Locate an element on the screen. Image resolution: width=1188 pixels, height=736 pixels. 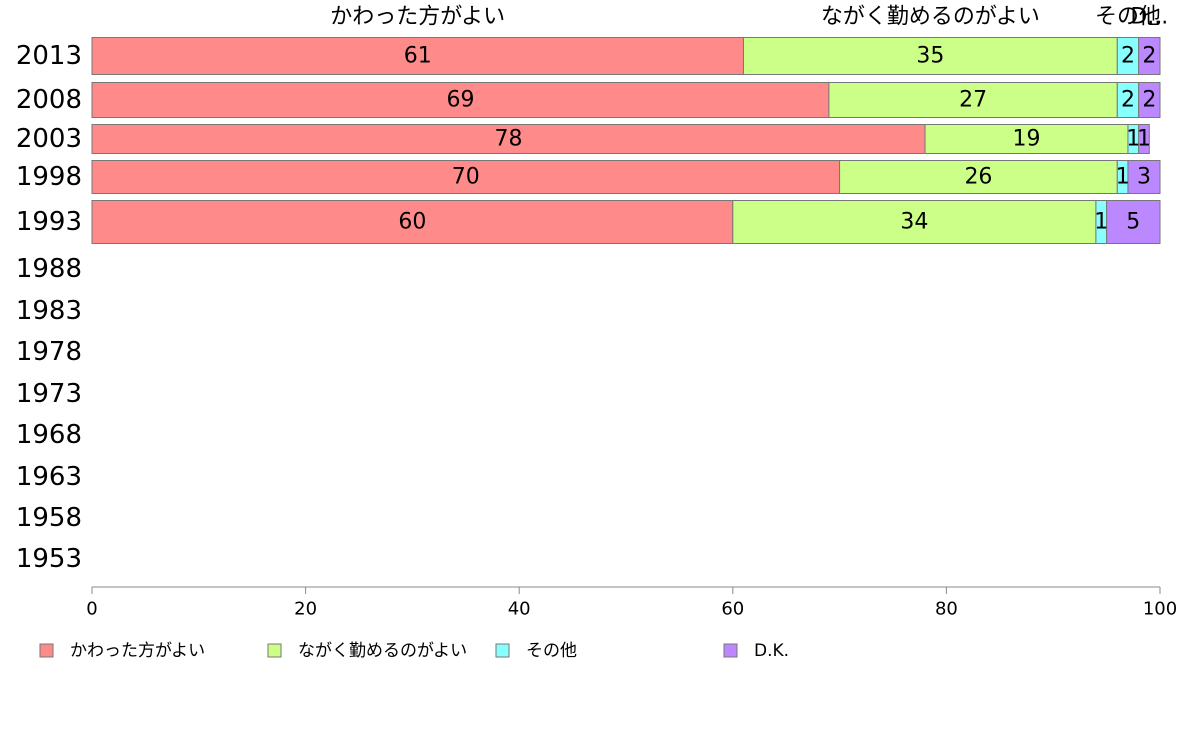
y-label-1978: 1978 is located at coordinates (49, 352).